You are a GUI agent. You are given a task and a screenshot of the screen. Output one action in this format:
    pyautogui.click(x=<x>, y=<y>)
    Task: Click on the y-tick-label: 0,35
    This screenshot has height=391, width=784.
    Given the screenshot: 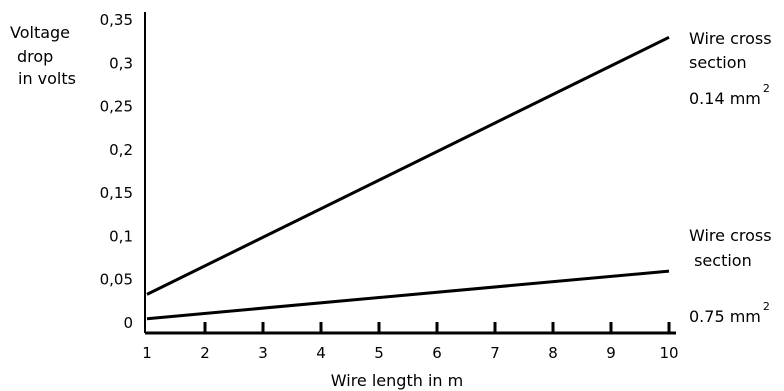 What is the action you would take?
    pyautogui.click(x=116, y=20)
    